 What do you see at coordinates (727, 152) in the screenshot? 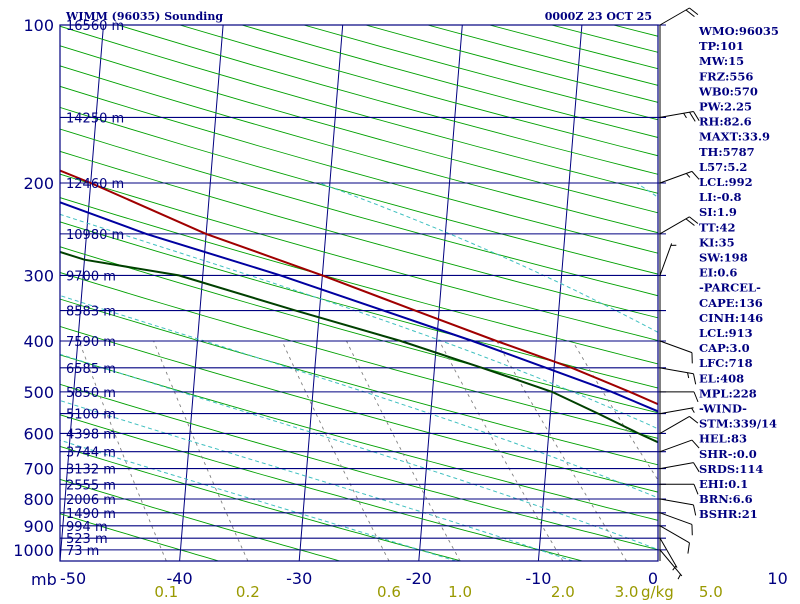
I see `index-entry: TH:5787` at bounding box center [727, 152].